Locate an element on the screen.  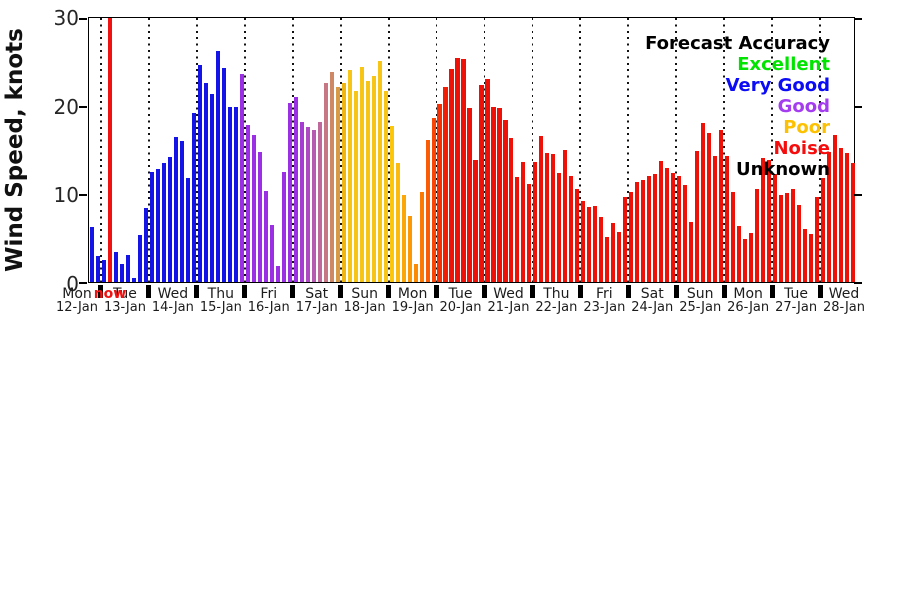
x-axis-day-label: Thu 22-Jan is located at coordinates (556, 300).